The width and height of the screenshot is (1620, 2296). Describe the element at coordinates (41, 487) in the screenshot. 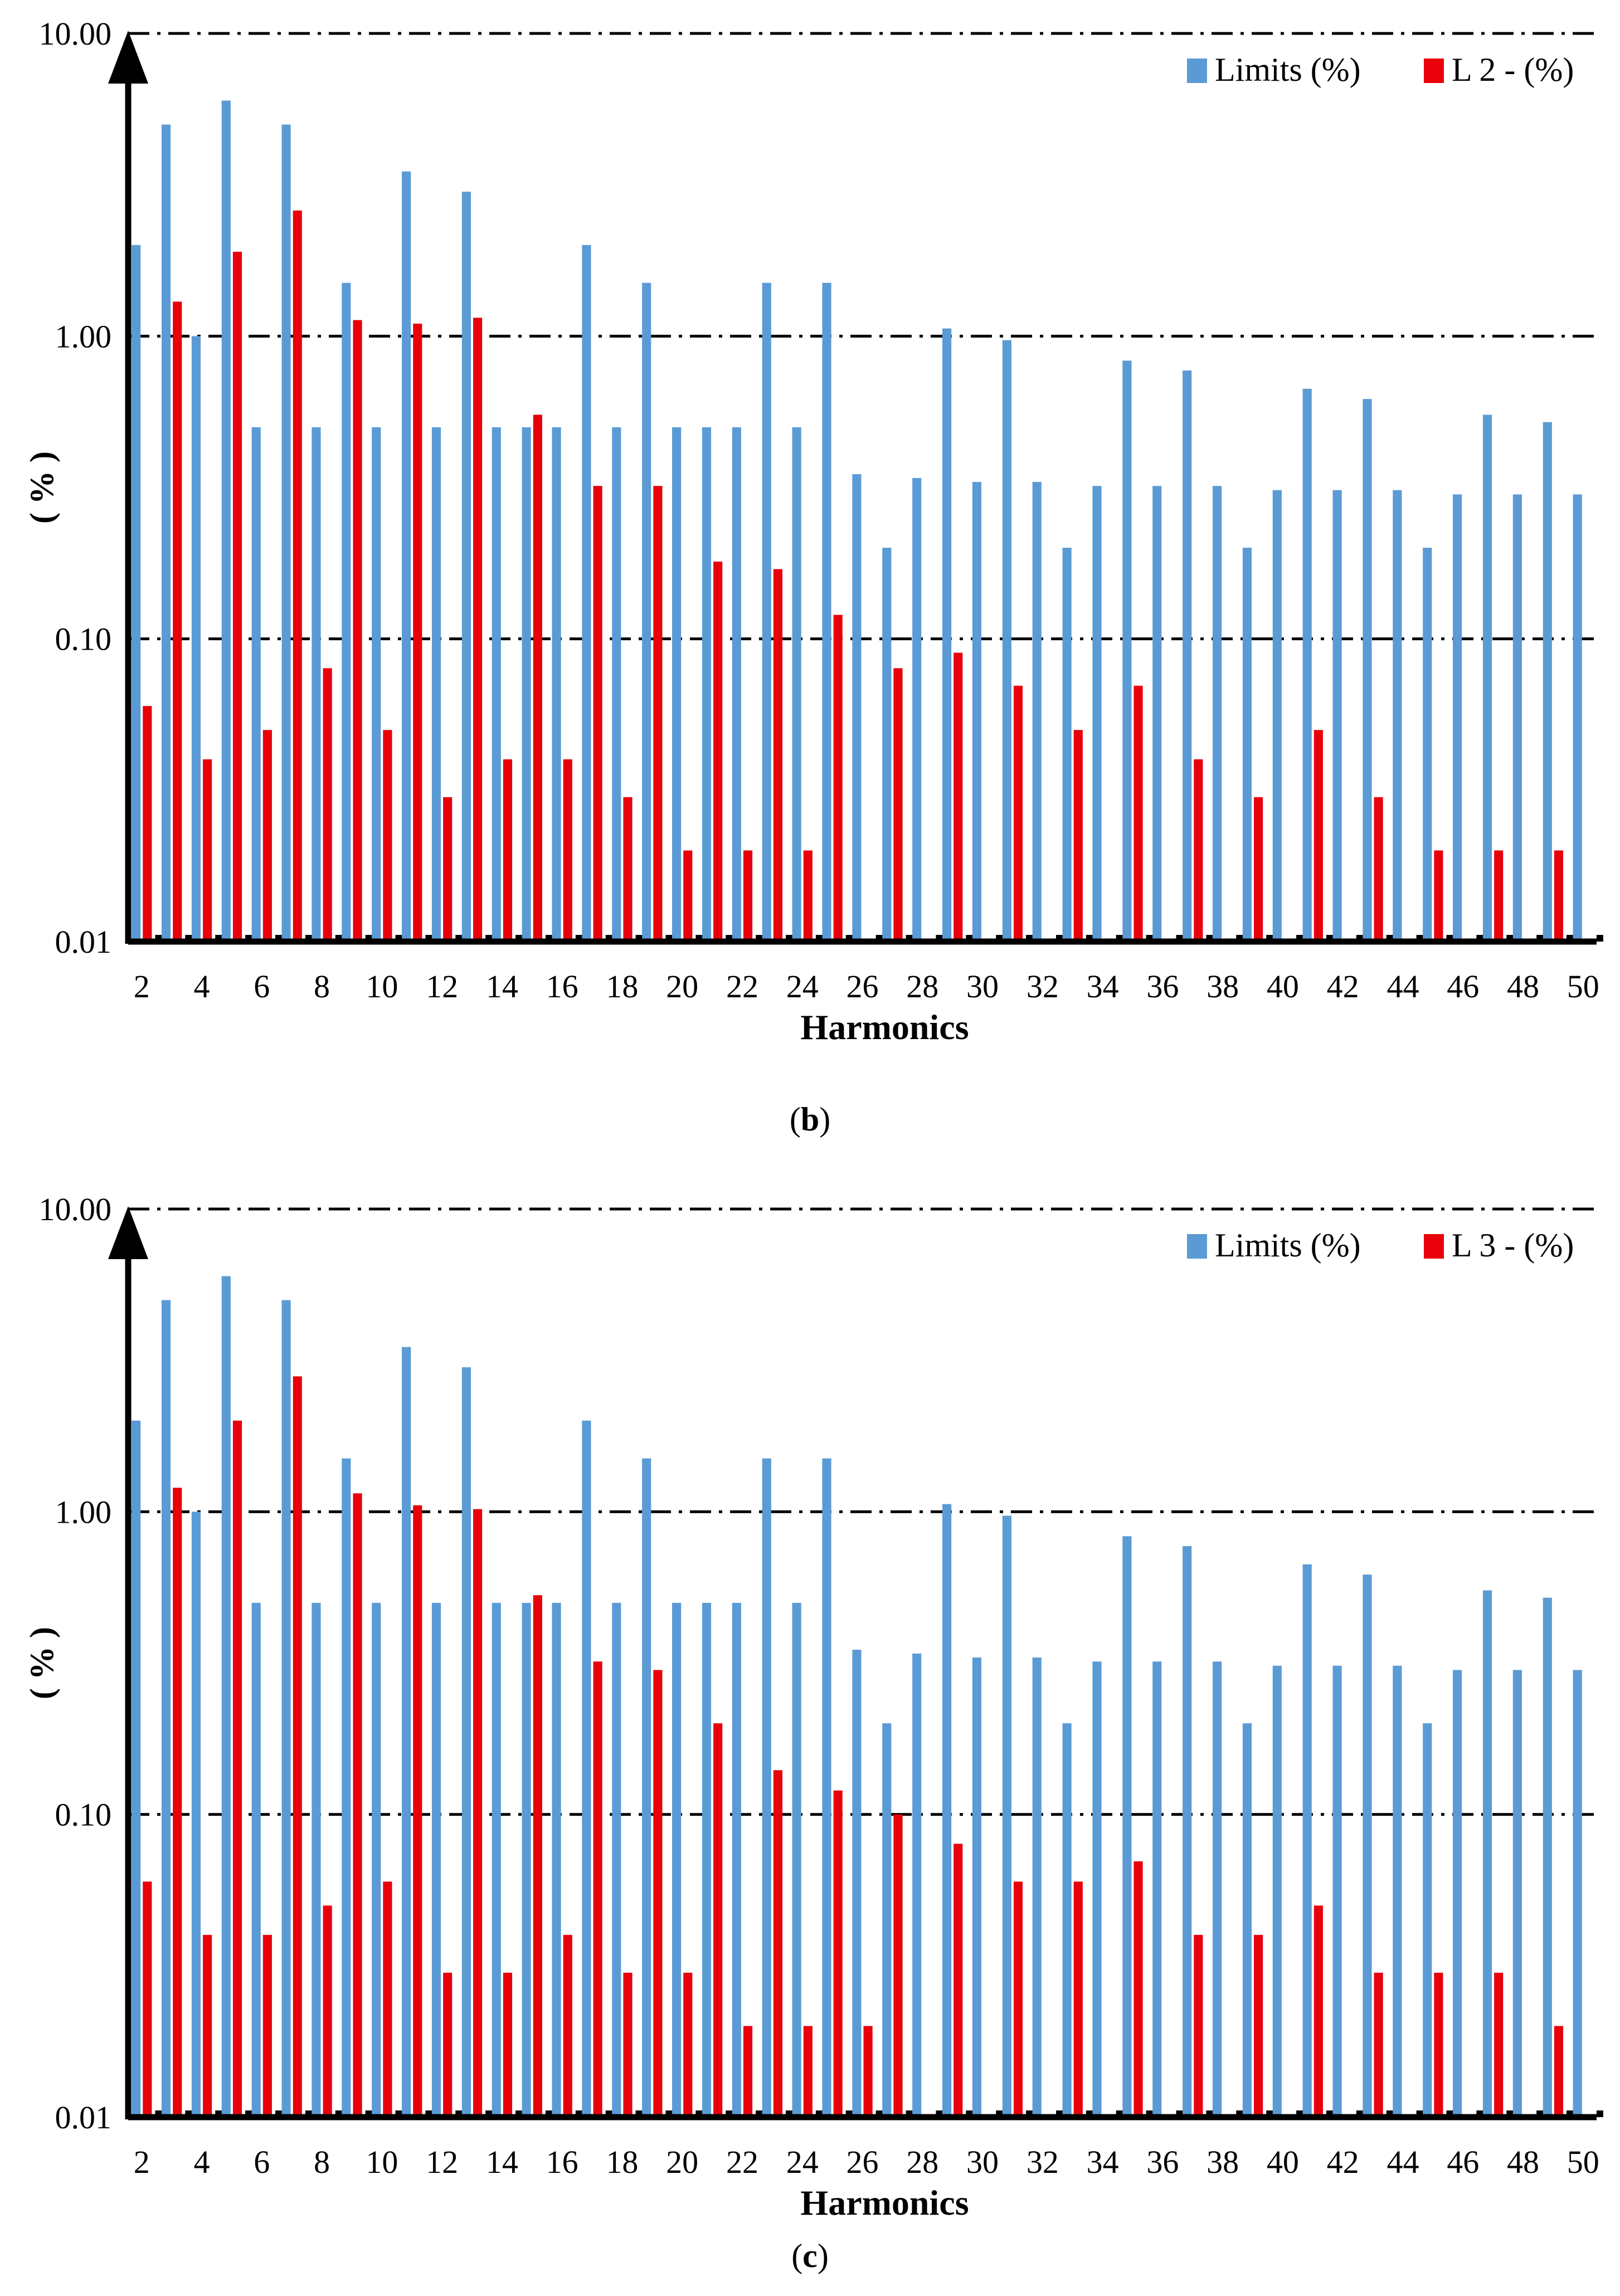

I see `y-axis-title: ( % )` at that location.